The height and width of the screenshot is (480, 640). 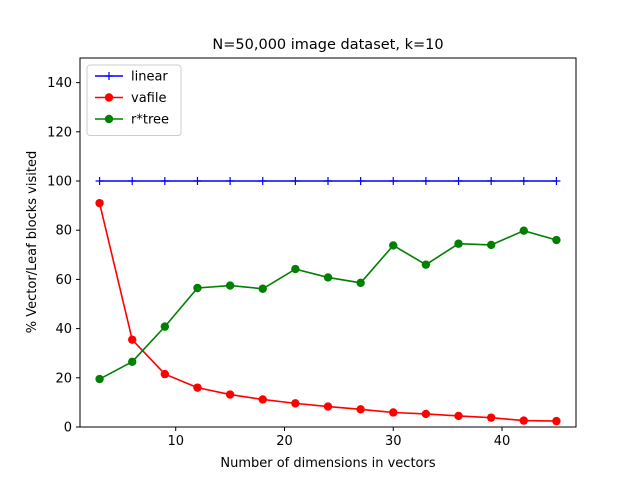 I want to click on chart-title: N=50,000 image dataset, k=10, so click(x=327, y=45).